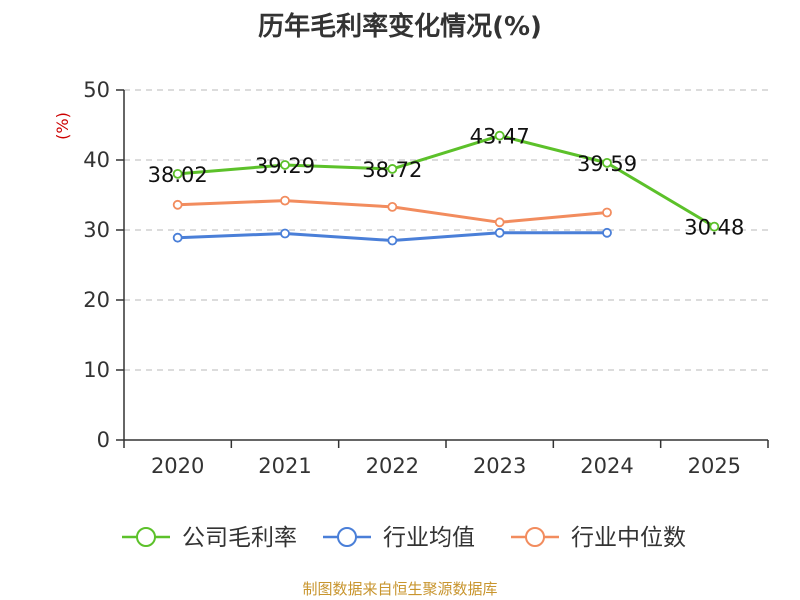 Image resolution: width=800 pixels, height=600 pixels. I want to click on data-label: 39.29, so click(285, 166).